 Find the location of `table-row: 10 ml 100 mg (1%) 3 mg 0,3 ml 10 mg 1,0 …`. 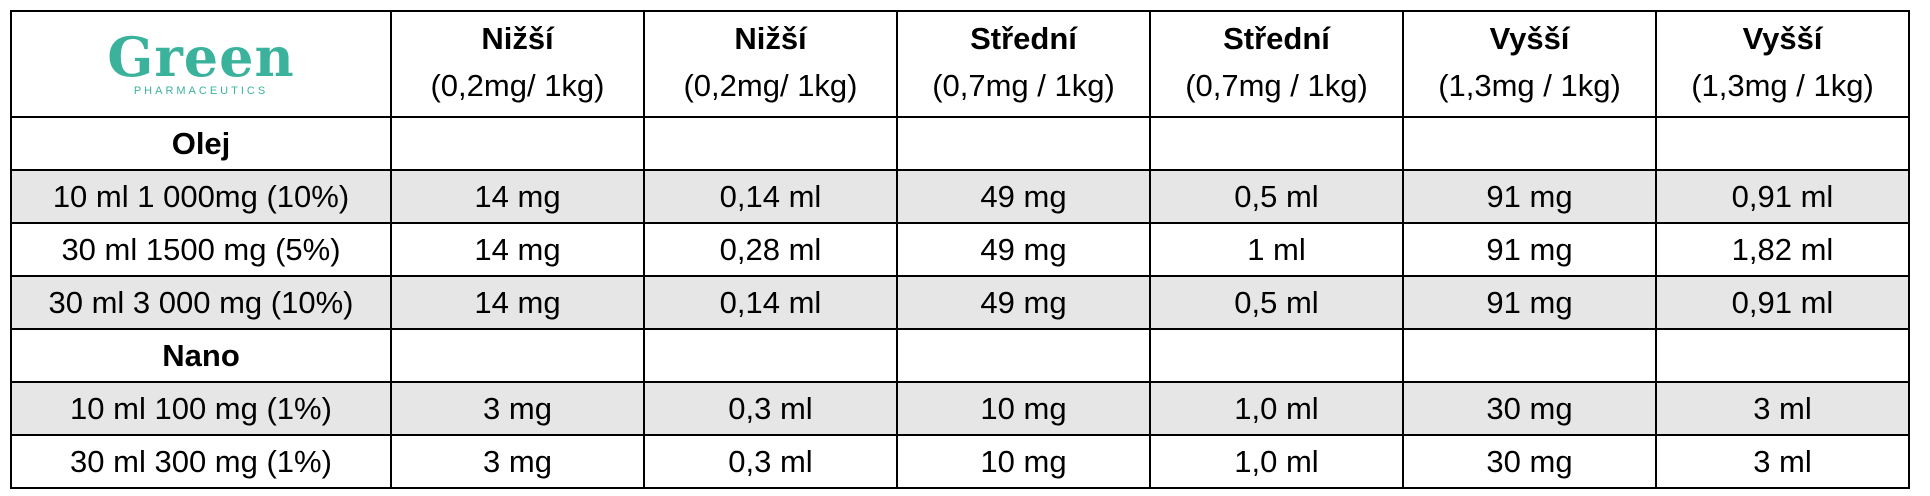

table-row: 10 ml 100 mg (1%) 3 mg 0,3 ml 10 mg 1,0 … is located at coordinates (960, 408).